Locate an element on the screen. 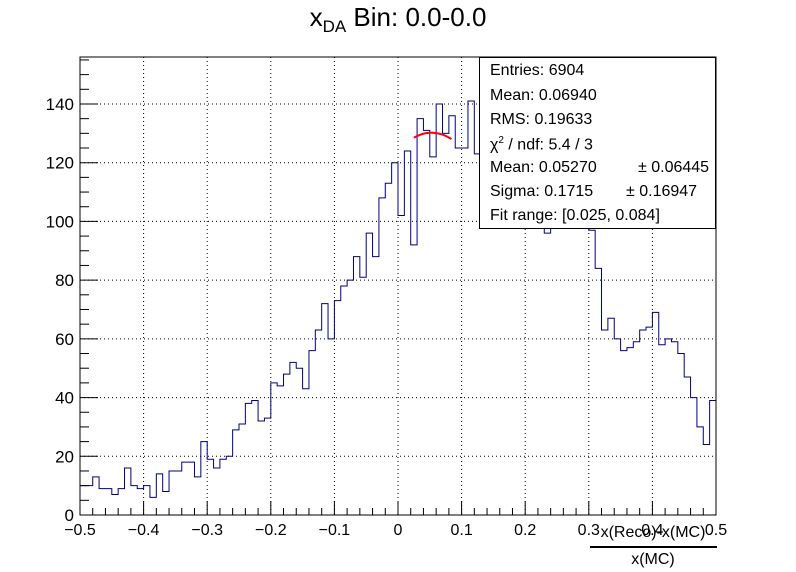 This screenshot has width=796, height=572. stat-fit-mean: Mean: 0.05270 ± 0.06445 is located at coordinates (600, 168).